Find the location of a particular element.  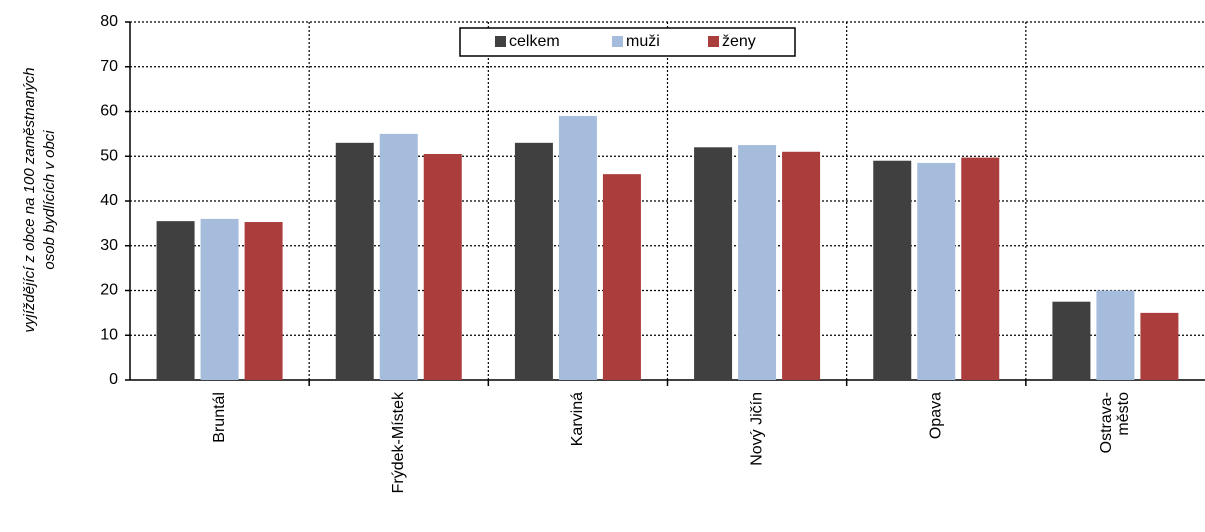

legend-label: celkem is located at coordinates (534, 41).